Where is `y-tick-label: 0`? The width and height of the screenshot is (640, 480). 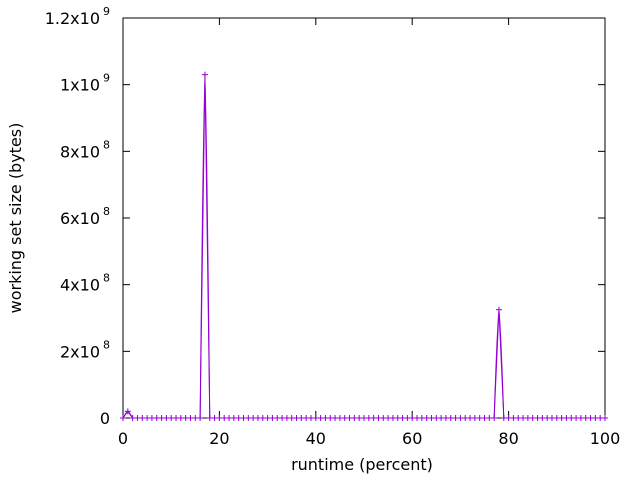 y-tick-label: 0 is located at coordinates (105, 418).